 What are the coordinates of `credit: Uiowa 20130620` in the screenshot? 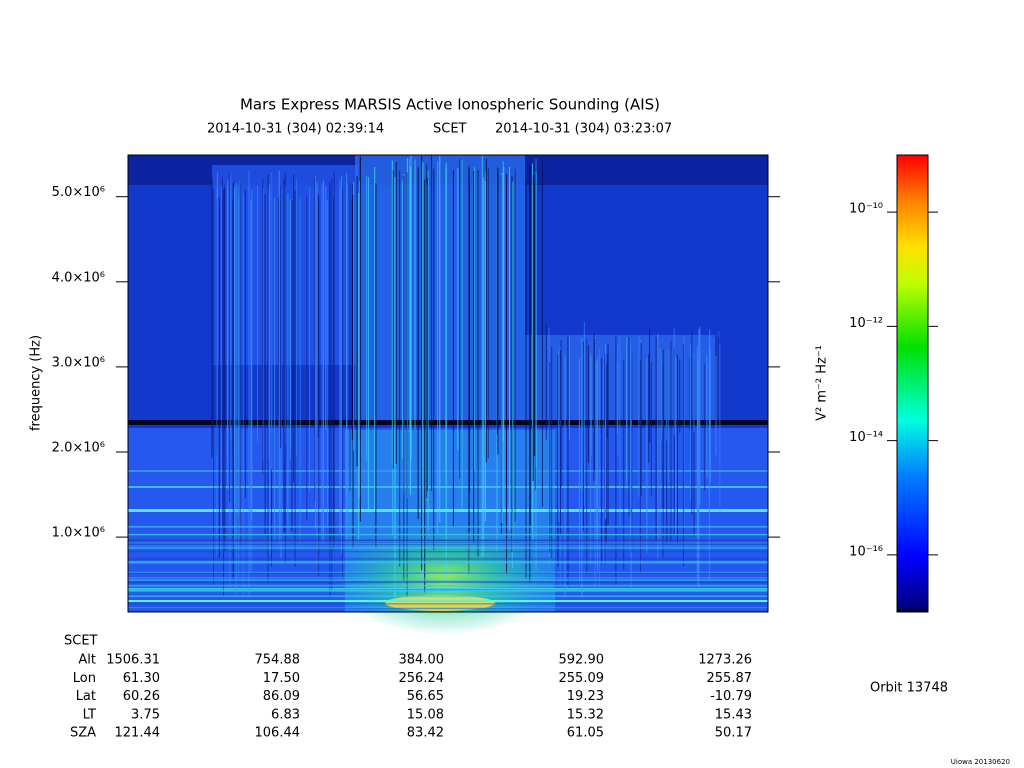 It's located at (980, 762).